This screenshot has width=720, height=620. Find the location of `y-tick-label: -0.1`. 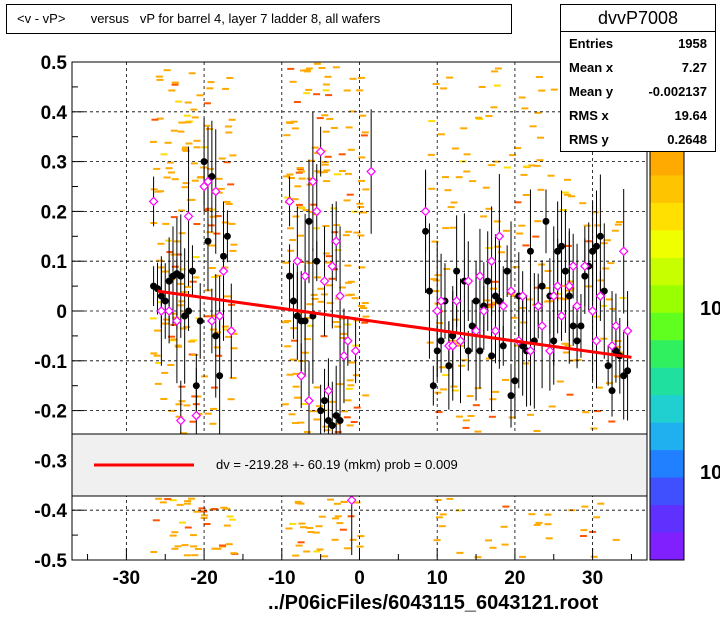

y-tick-label: -0.1 is located at coordinates (50, 362).